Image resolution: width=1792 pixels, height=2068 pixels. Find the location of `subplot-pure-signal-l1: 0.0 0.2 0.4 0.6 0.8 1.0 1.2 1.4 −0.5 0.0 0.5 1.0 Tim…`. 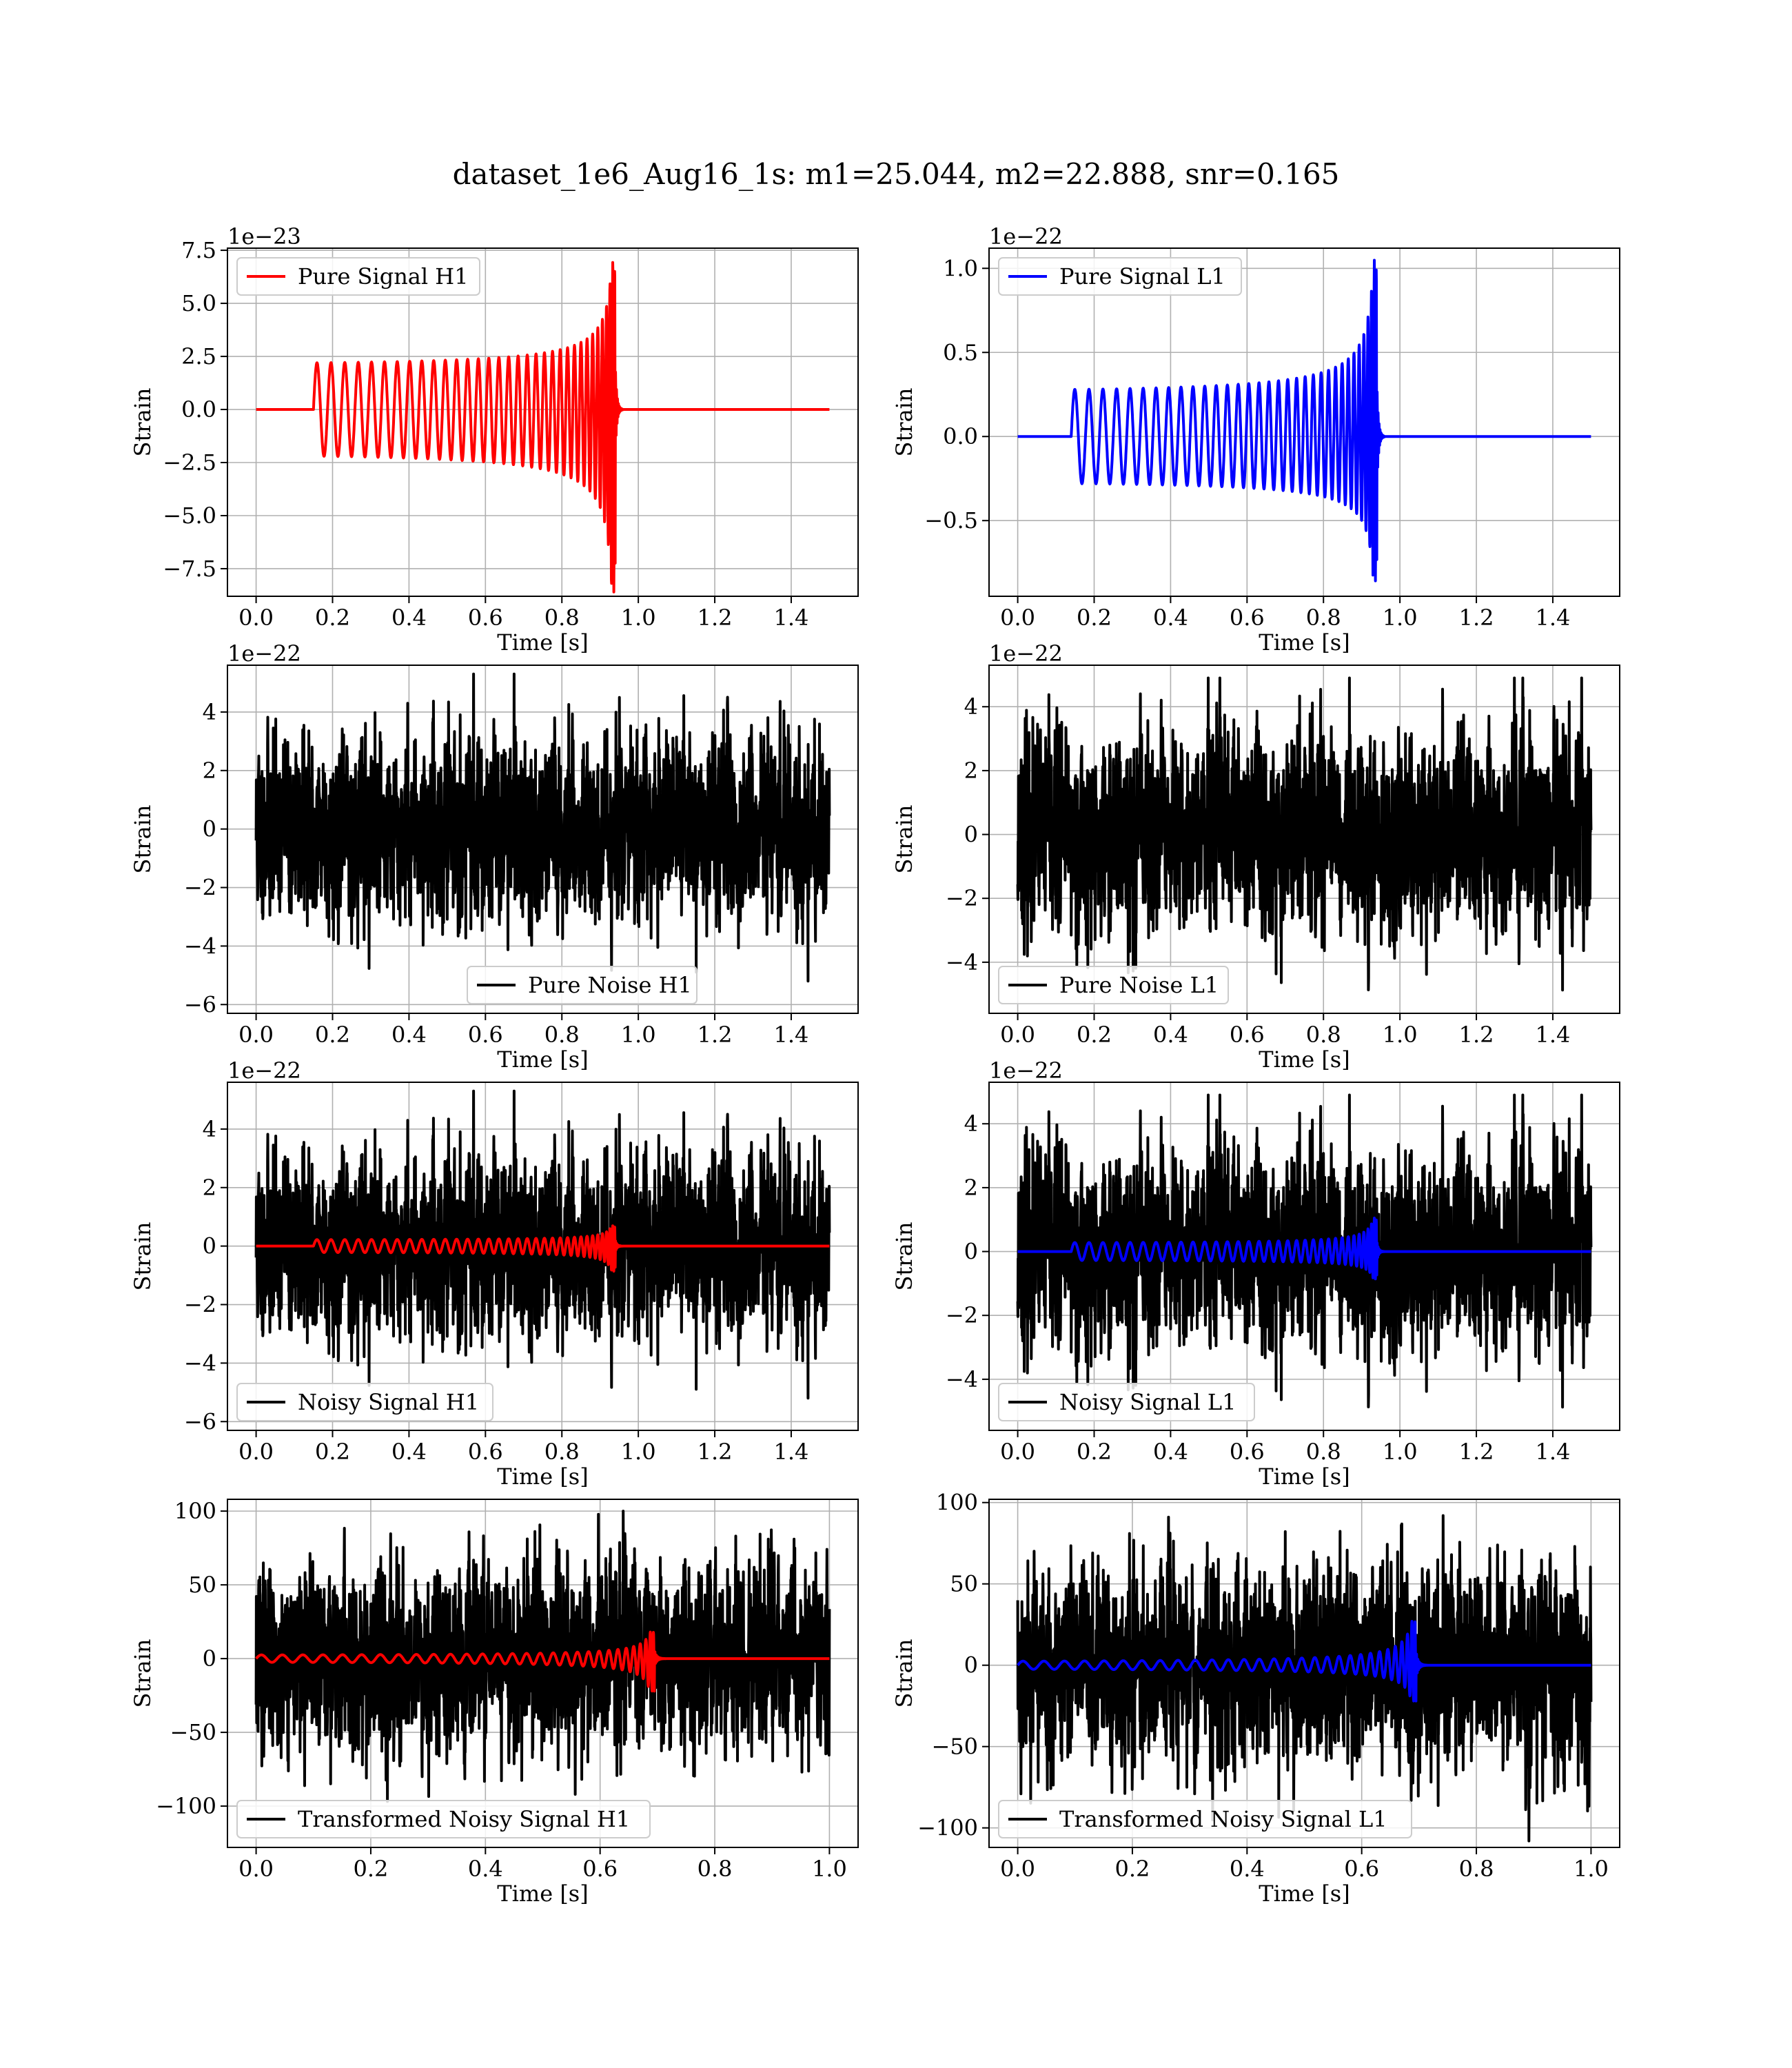

subplot-pure-signal-l1: 0.0 0.2 0.4 0.6 0.8 1.0 1.2 1.4 −0.5 0.0 0.5 1.0 Tim… is located at coordinates (1255, 440).